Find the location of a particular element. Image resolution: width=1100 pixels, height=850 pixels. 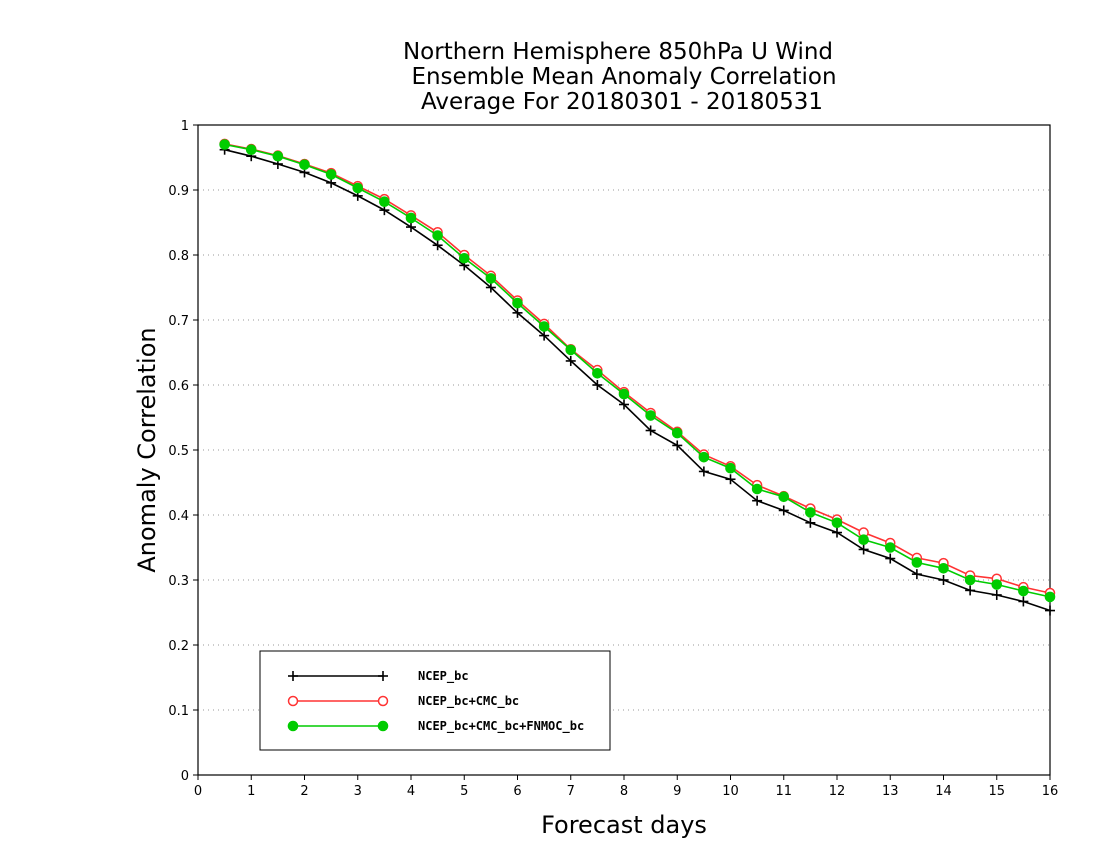

y-tick-label: 1 is located at coordinates (185, 126).